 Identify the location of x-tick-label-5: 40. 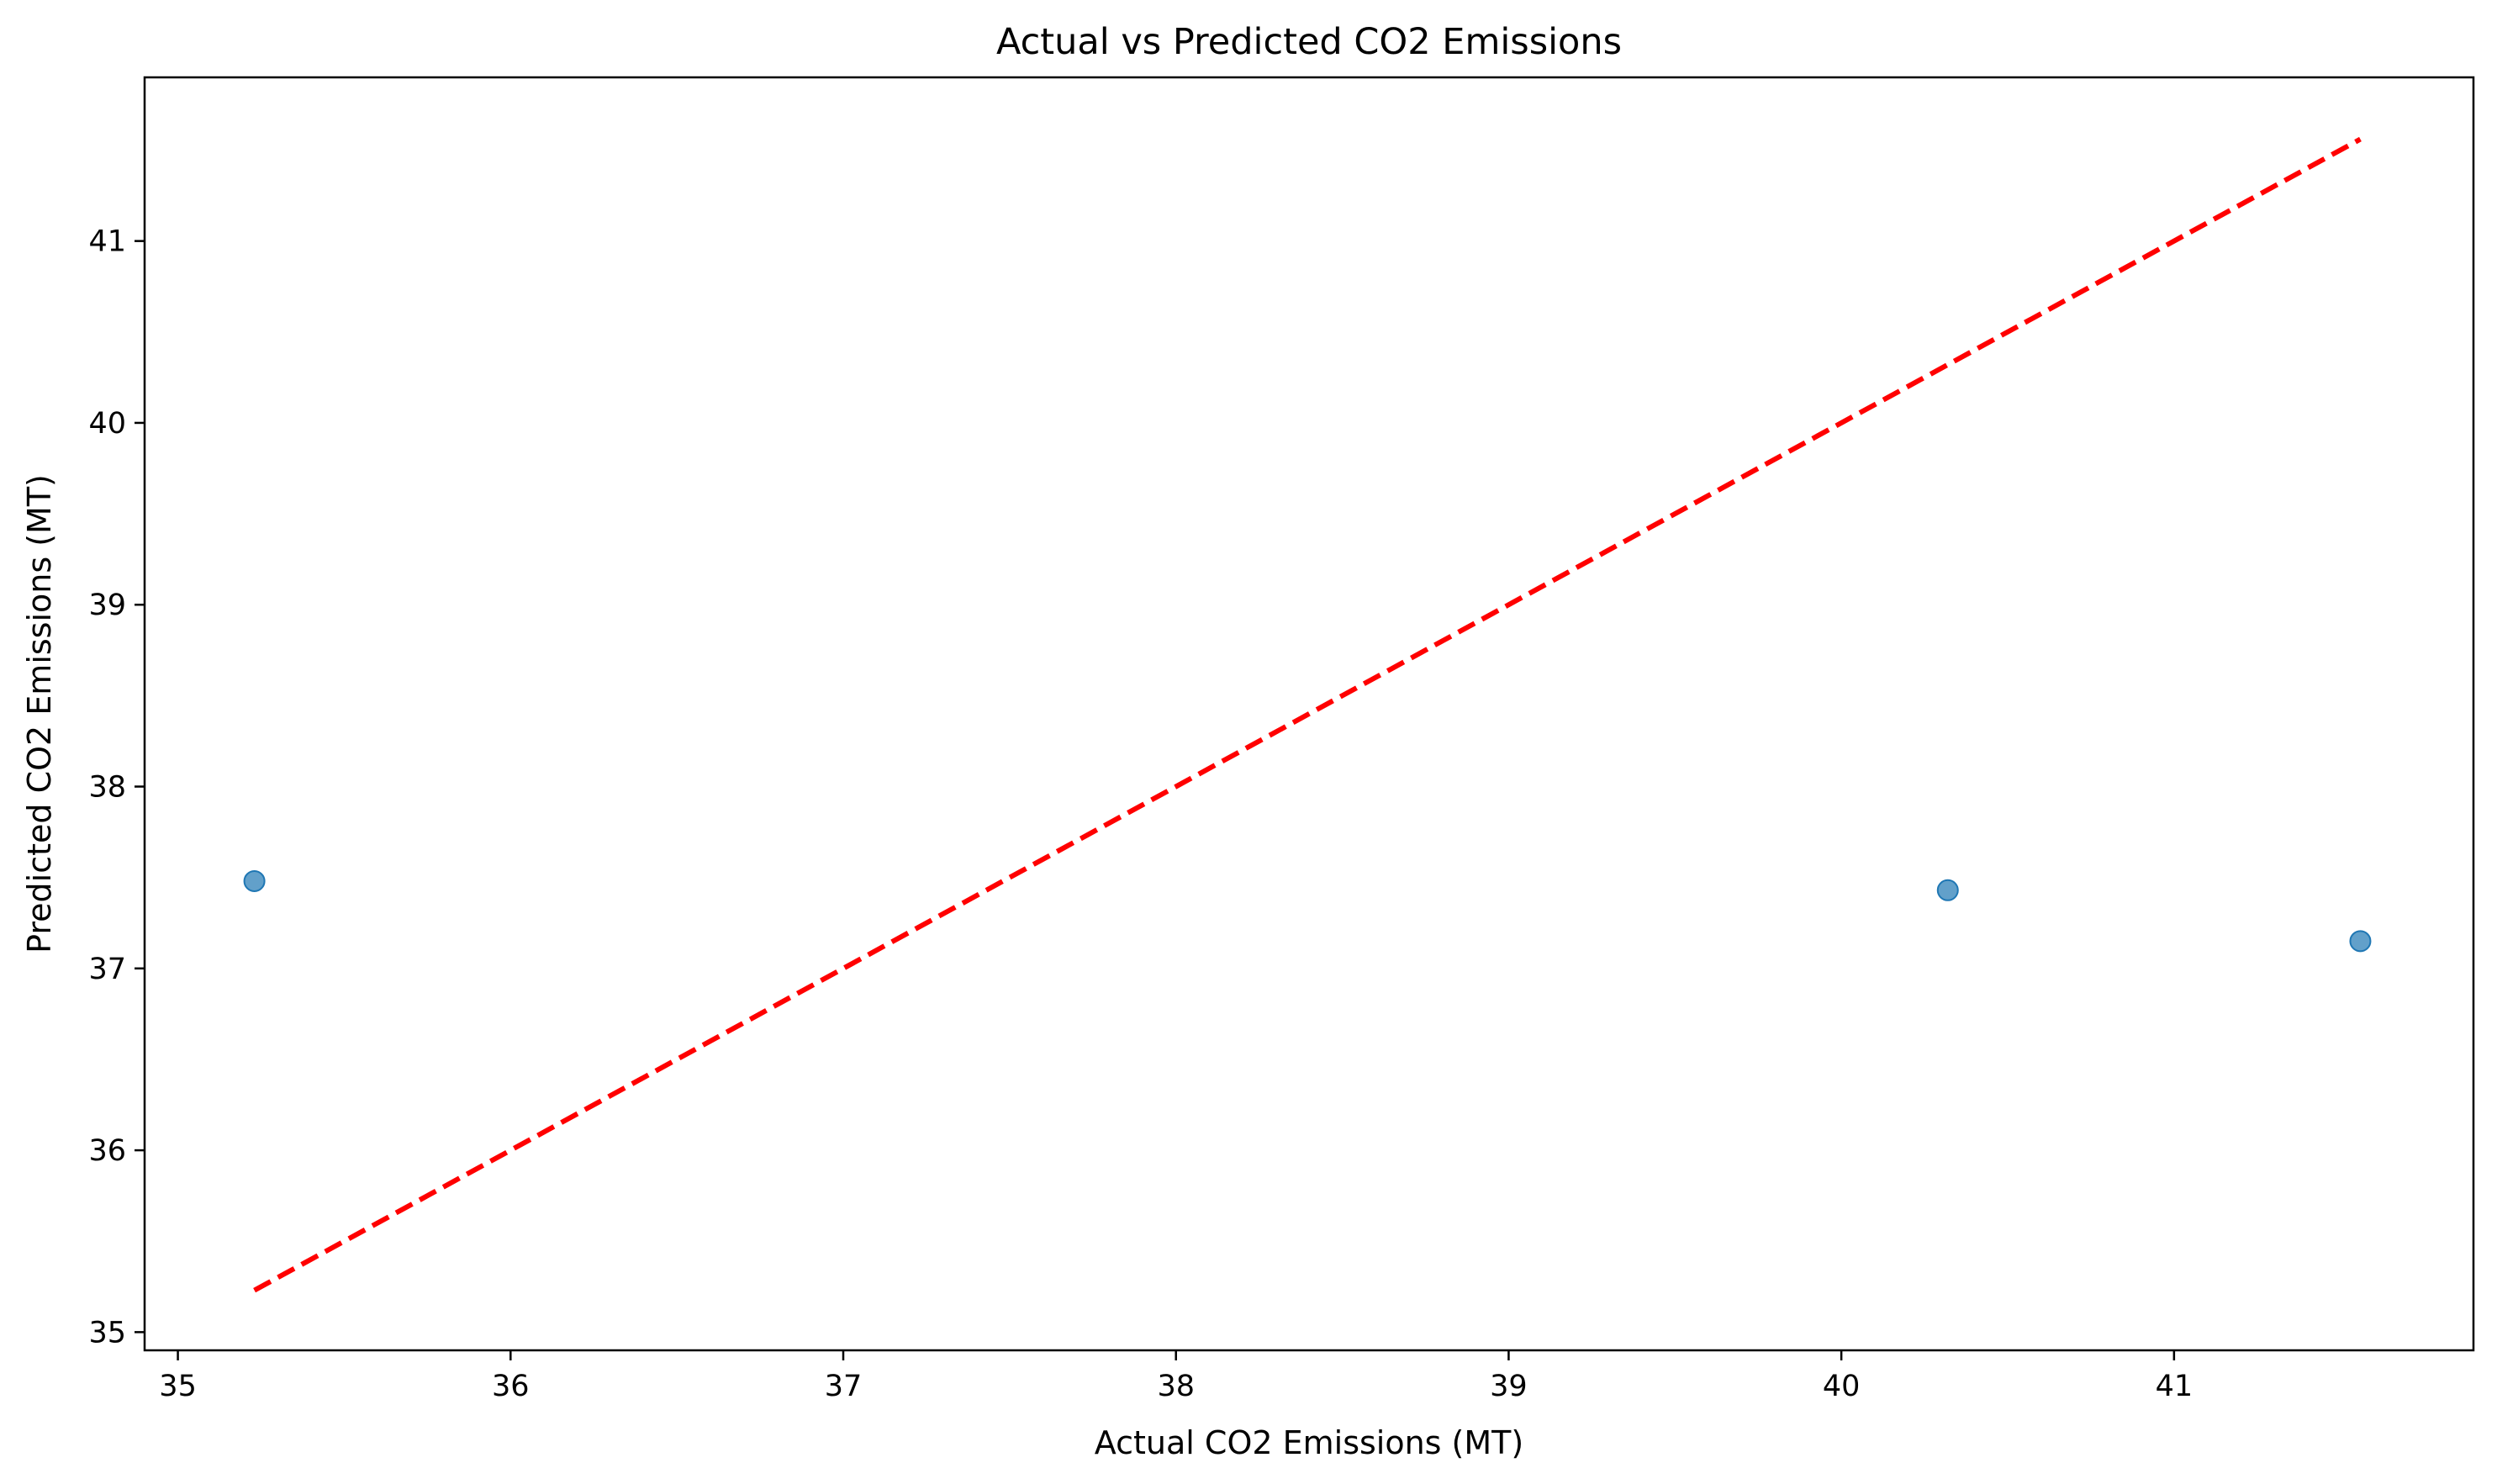
(1842, 1386).